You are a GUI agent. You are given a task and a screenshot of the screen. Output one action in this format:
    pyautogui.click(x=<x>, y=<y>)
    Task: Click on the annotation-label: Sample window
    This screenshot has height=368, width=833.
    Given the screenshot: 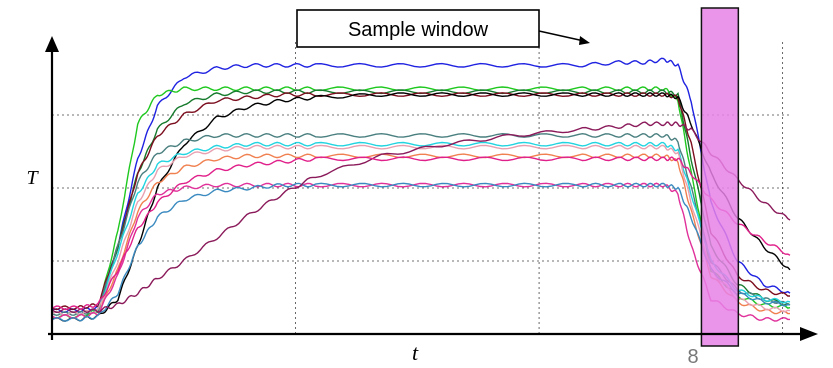 What is the action you would take?
    pyautogui.click(x=418, y=30)
    